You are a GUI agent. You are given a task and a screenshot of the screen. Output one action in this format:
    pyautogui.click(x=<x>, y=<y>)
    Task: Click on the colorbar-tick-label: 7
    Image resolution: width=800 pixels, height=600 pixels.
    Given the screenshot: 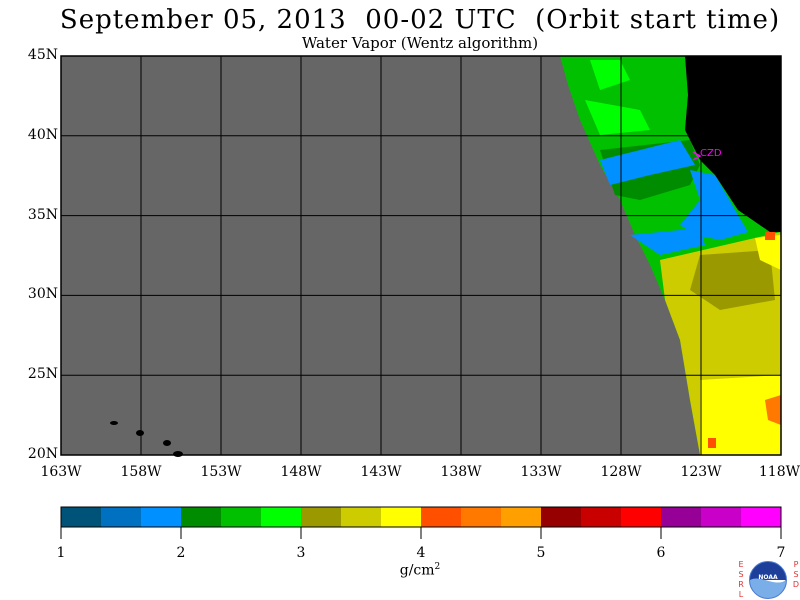 What is the action you would take?
    pyautogui.click(x=781, y=553)
    